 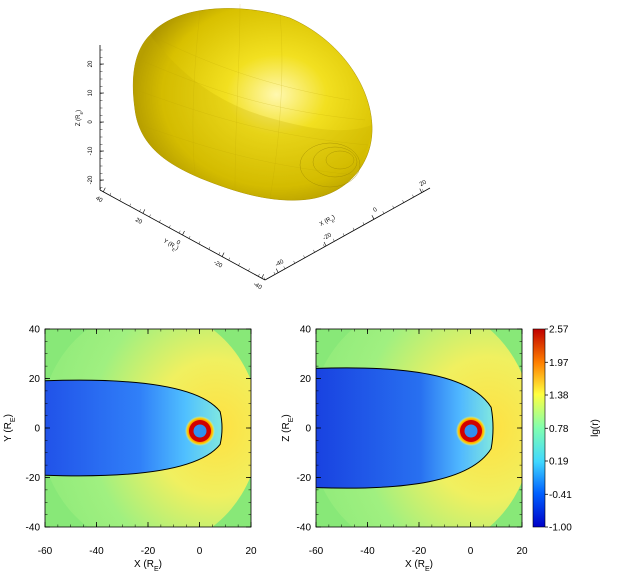 What do you see at coordinates (91, 179) in the screenshot?
I see `z3d-tick-label: -20` at bounding box center [91, 179].